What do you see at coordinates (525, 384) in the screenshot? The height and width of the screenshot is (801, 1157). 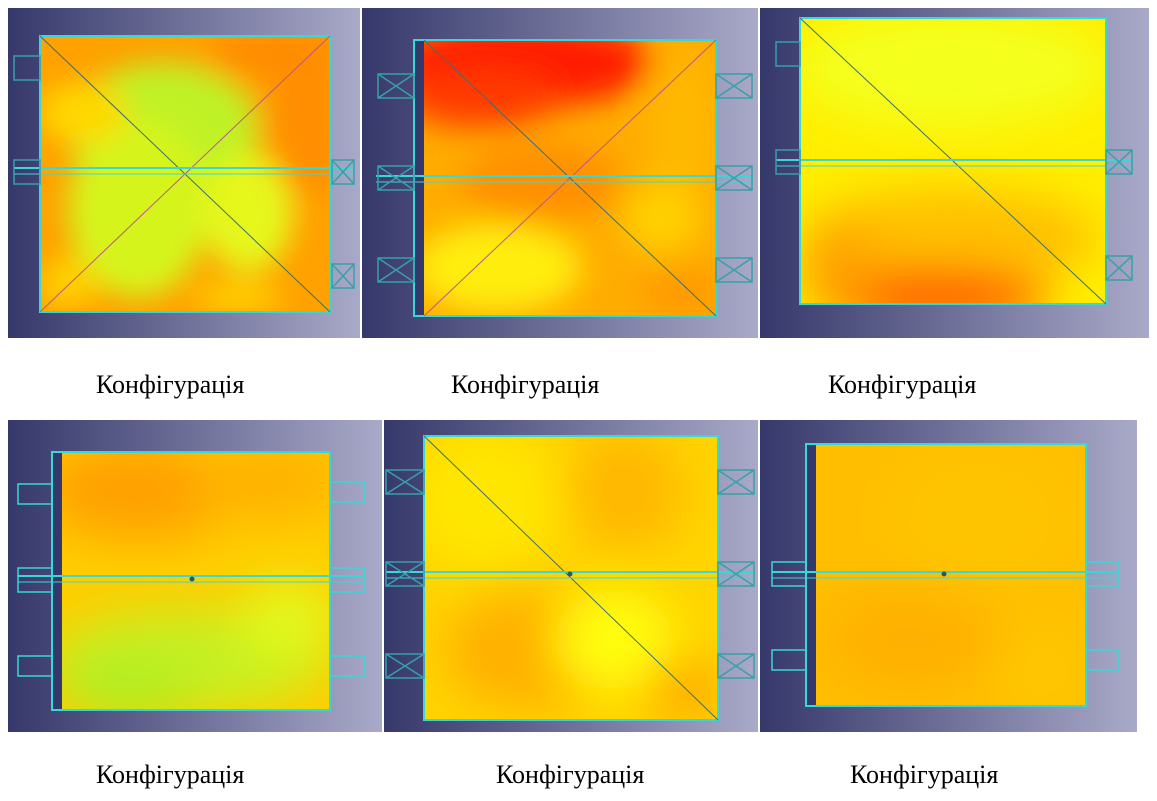 I see `figure-caption-2: Конфігурація` at bounding box center [525, 384].